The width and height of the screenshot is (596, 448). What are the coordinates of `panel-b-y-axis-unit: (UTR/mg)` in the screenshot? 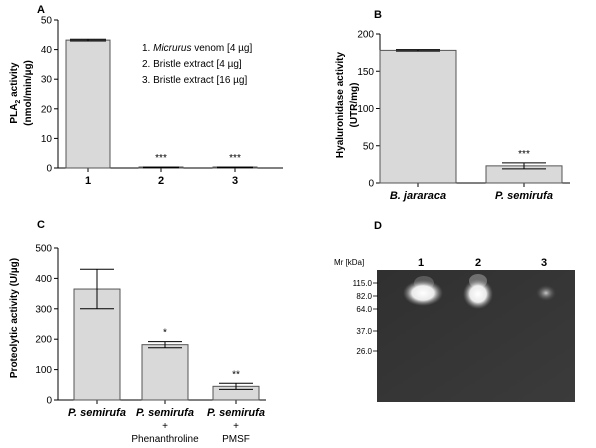 It's located at (354, 105).